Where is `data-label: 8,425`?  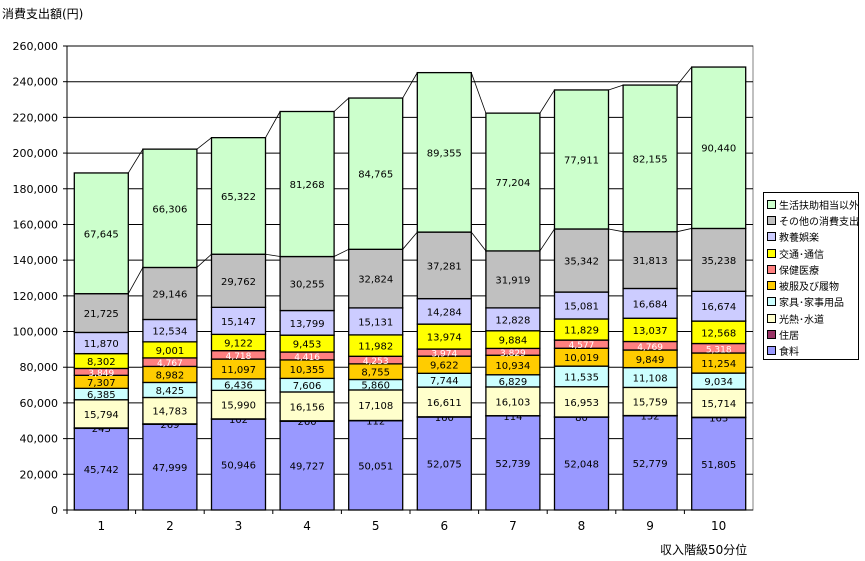
data-label: 8,425 is located at coordinates (170, 391).